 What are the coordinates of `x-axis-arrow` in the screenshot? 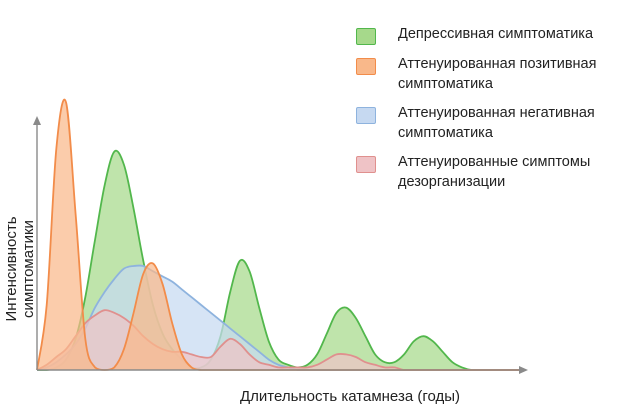 It's located at (523, 370).